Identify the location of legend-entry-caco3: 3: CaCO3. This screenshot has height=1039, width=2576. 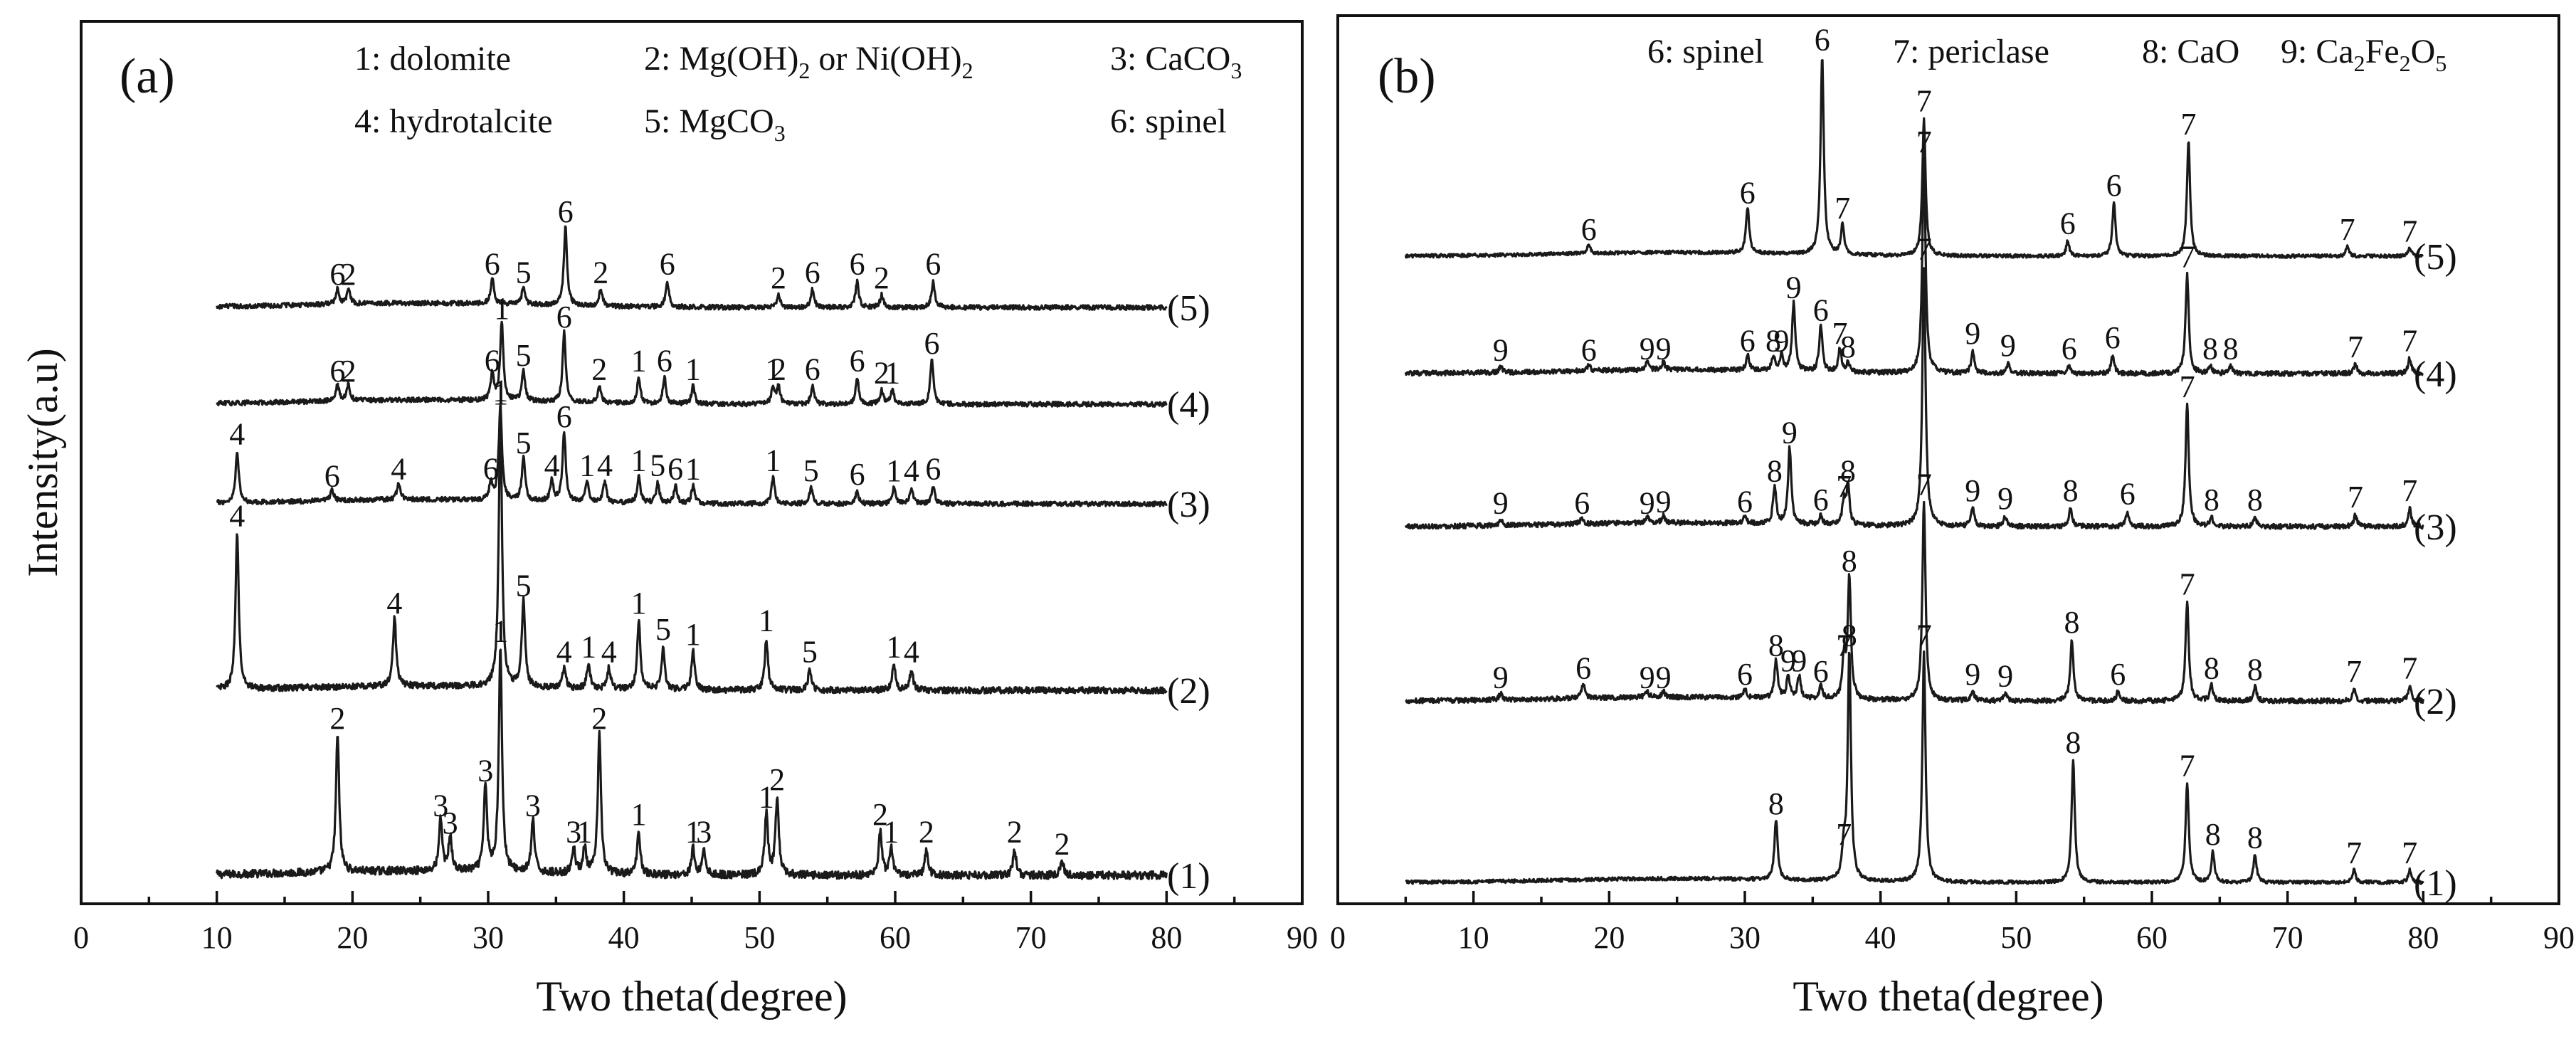
(1176, 62).